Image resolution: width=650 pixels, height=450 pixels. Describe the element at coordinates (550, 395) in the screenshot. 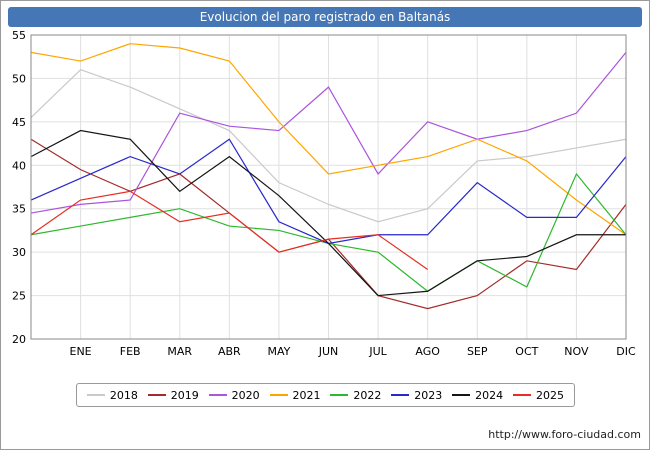

I see `legend-label-2025: 2025` at that location.